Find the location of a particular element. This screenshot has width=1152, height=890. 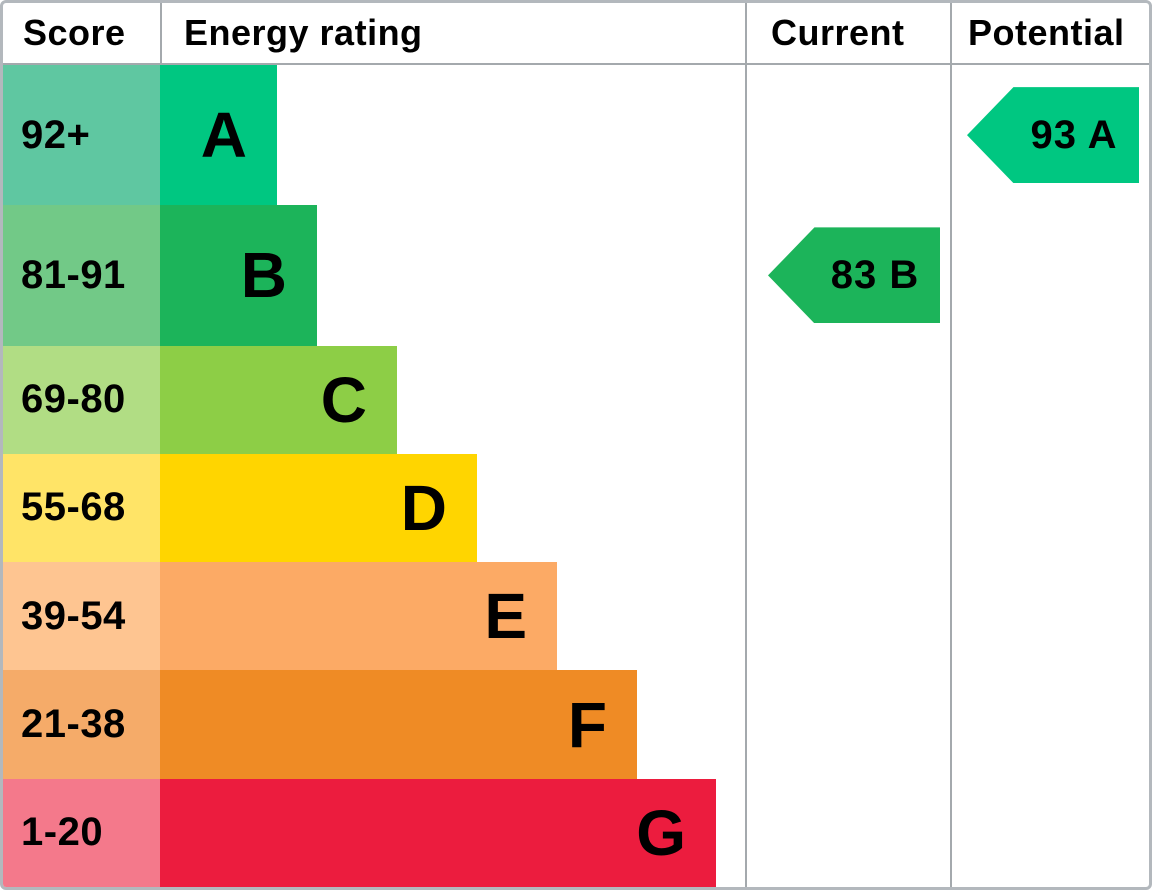

band-letter: A is located at coordinates (223, 135).